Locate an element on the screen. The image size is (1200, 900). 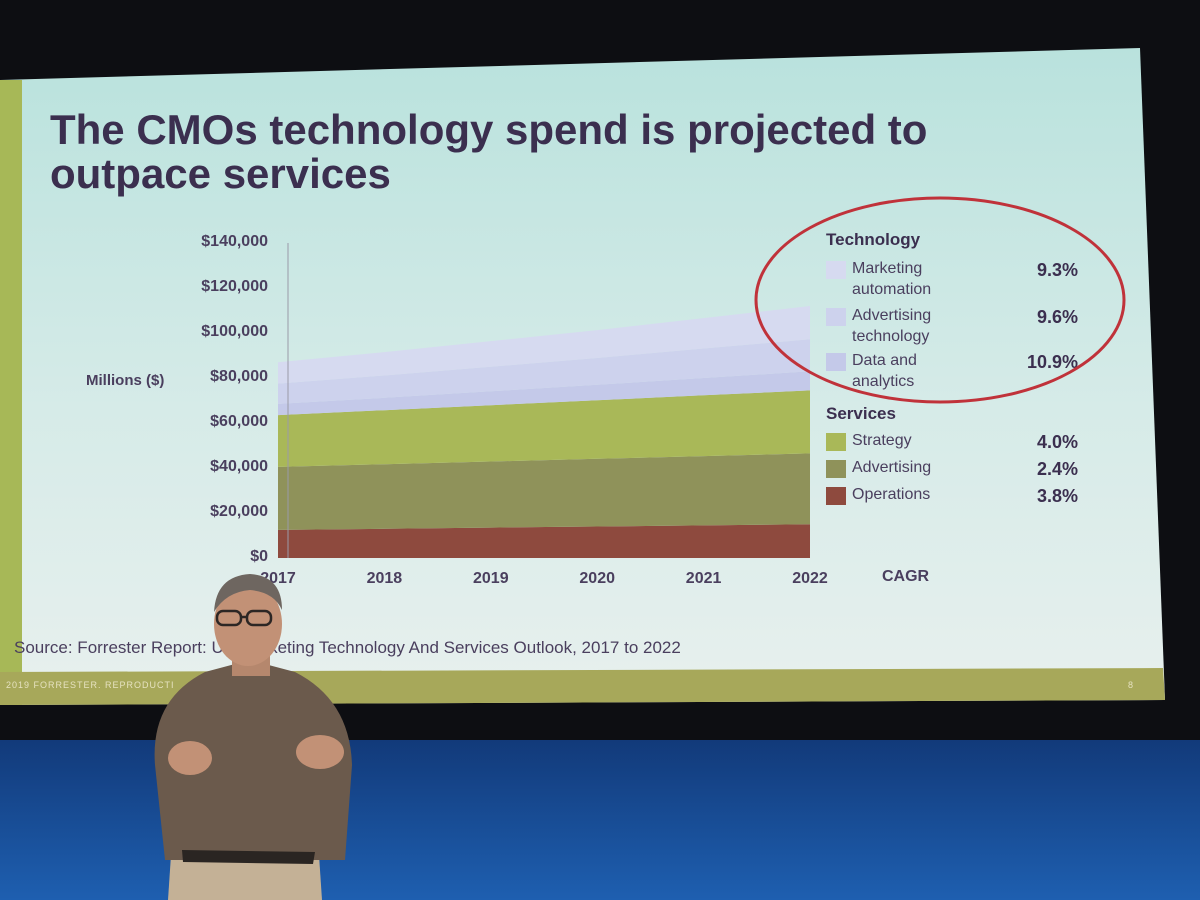
y-tick-label: $0 is located at coordinates (259, 556).